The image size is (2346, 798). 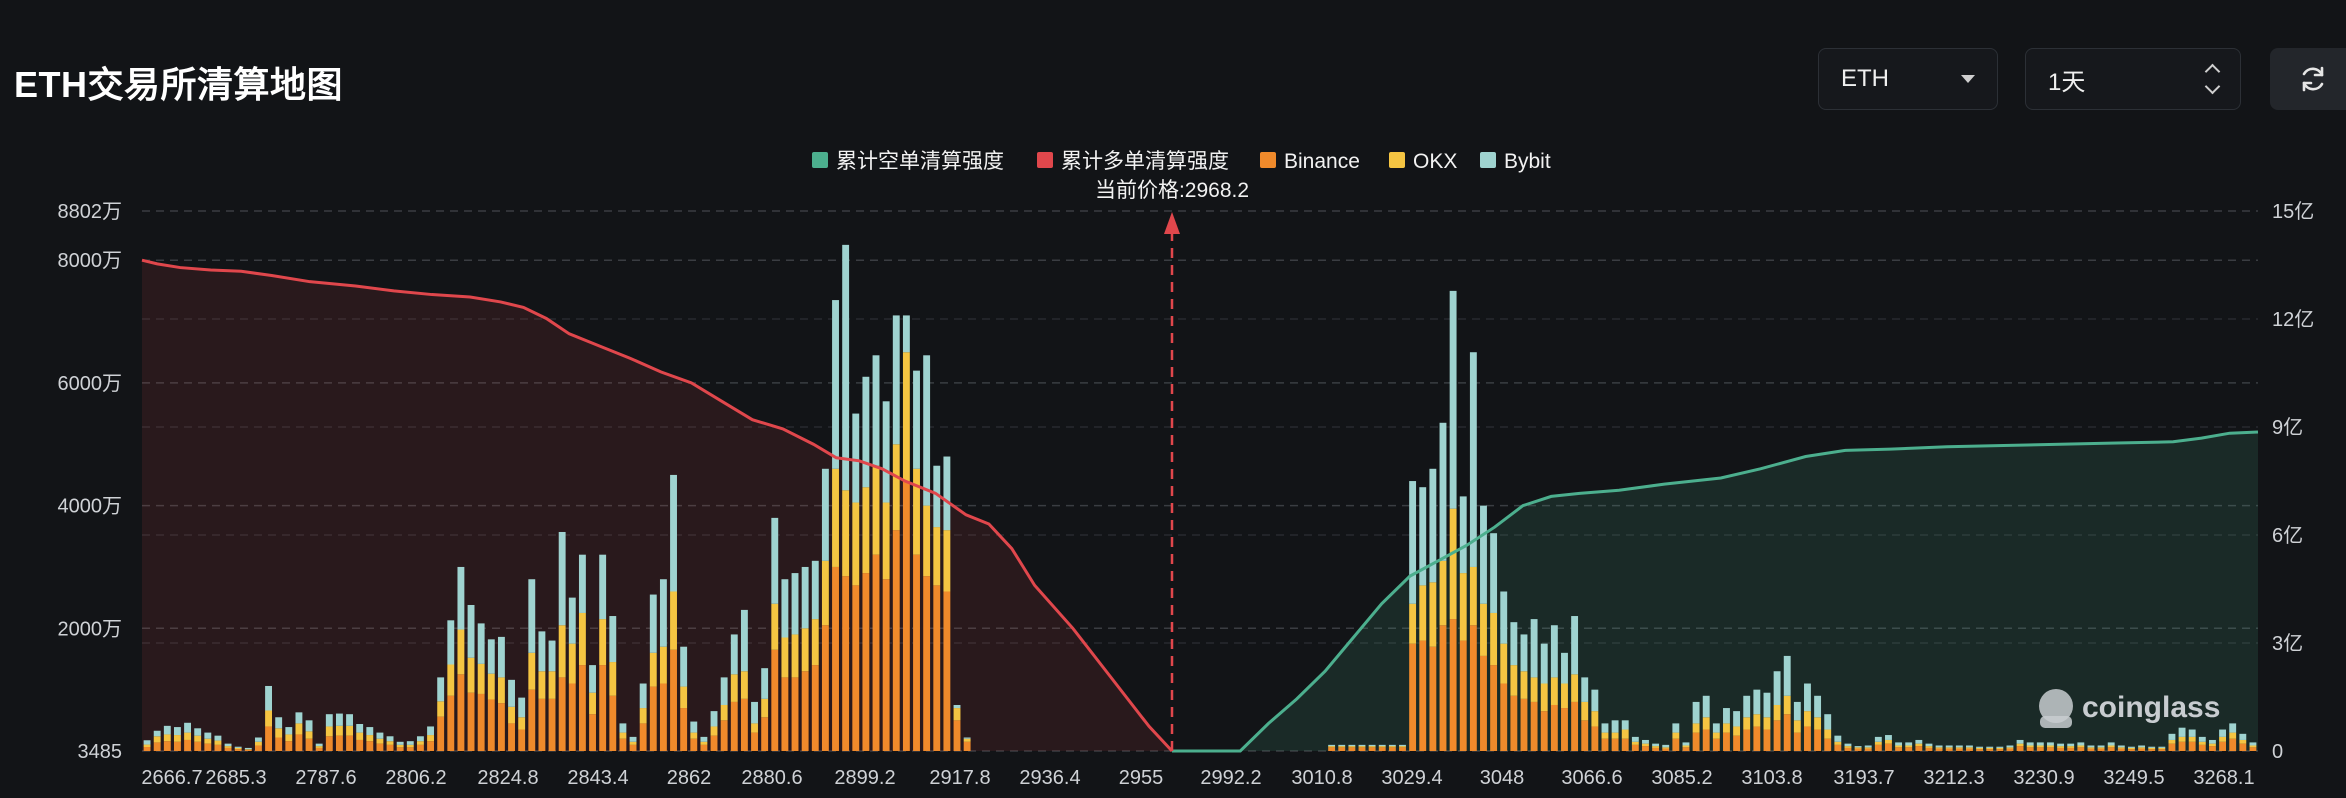 What do you see at coordinates (1908, 79) in the screenshot?
I see `coin-select: ETH` at bounding box center [1908, 79].